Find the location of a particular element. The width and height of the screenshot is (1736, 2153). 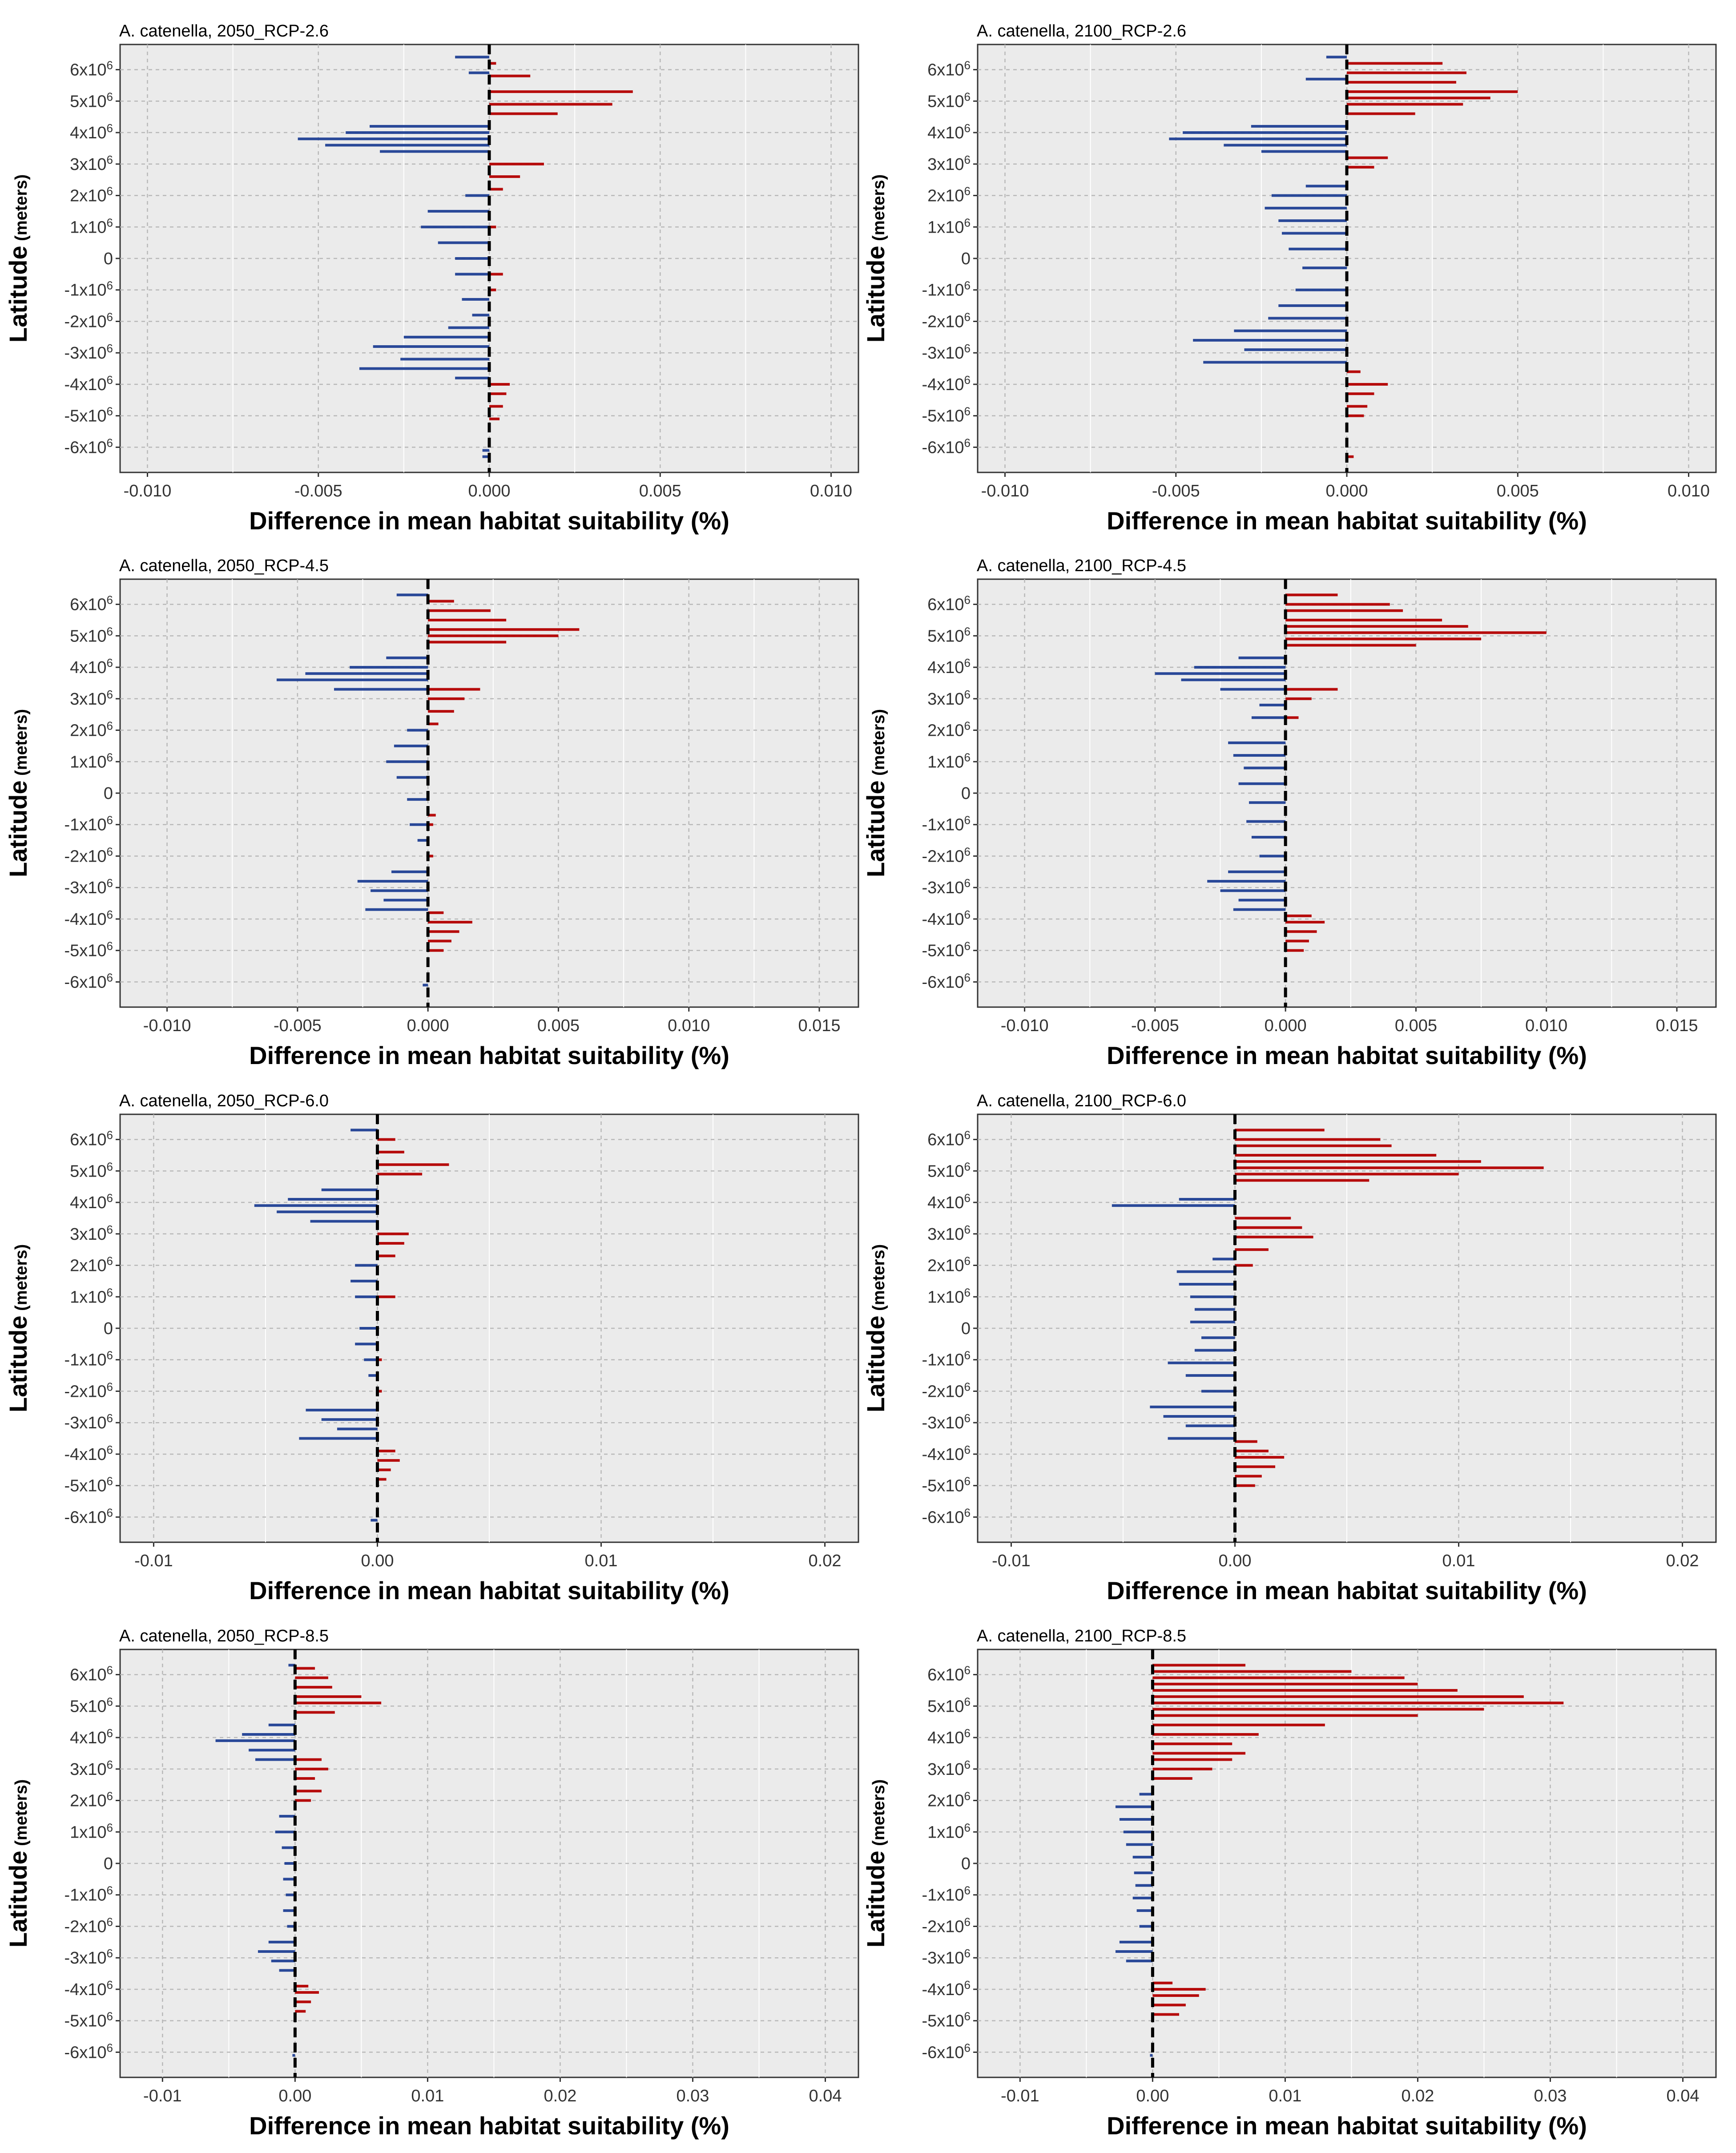

y-tick-label: -6x10⁶ is located at coordinates (89, 446).